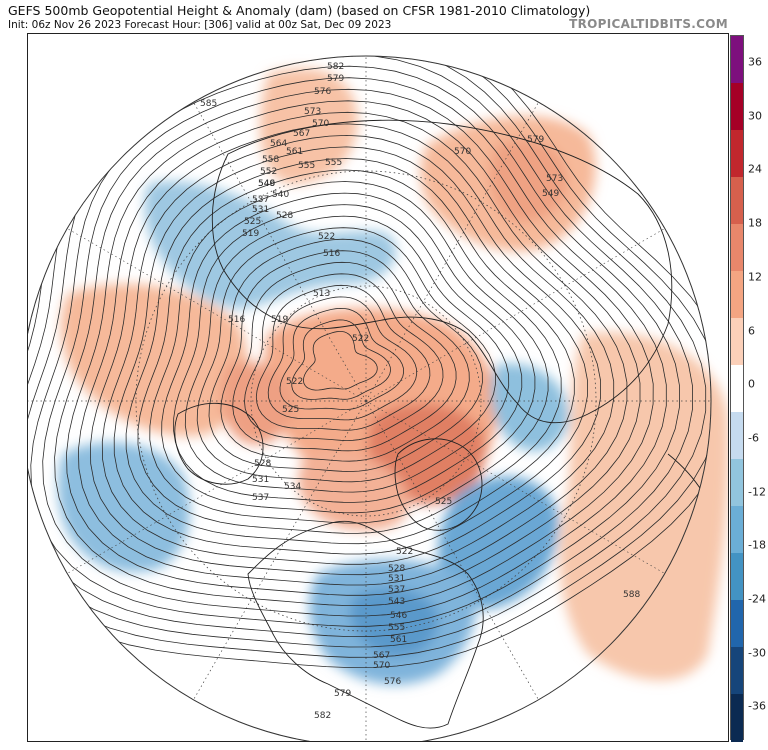 The image size is (768, 750). I want to click on colorbar-tick-label: -6, so click(753, 438).